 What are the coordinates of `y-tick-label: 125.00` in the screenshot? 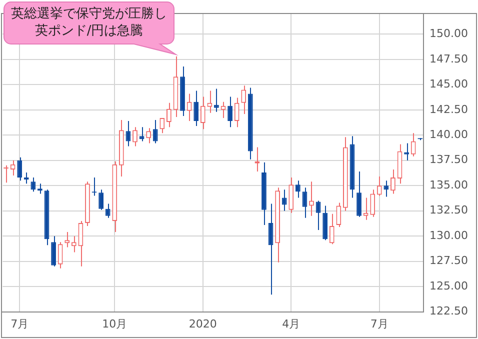 It's located at (449, 285).